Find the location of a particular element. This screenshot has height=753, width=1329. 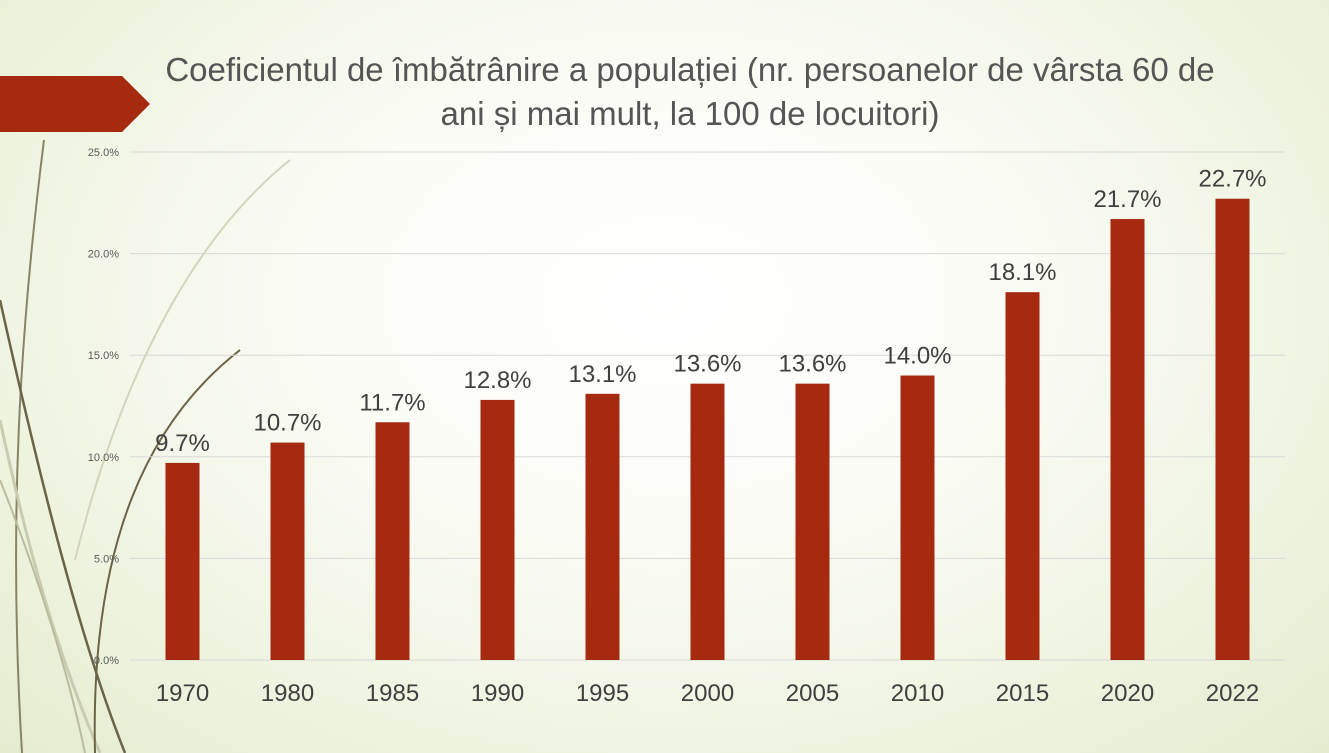

x-tick-label: 2015 is located at coordinates (1022, 693).